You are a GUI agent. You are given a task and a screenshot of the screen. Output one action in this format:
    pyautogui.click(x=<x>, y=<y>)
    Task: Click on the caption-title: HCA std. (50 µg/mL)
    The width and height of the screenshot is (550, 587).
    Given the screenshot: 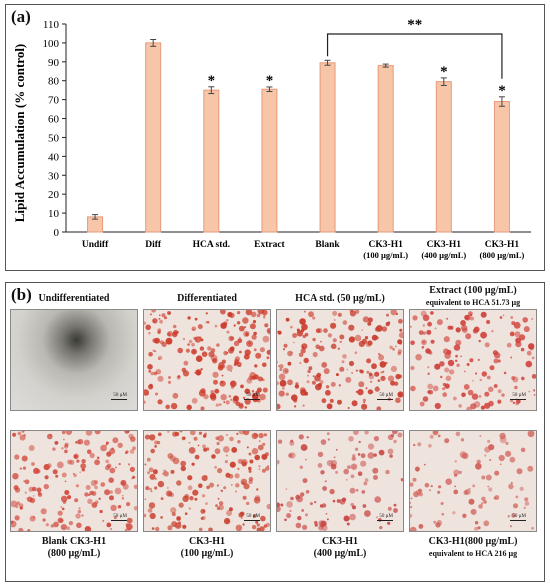 What is the action you would take?
    pyautogui.click(x=340, y=298)
    